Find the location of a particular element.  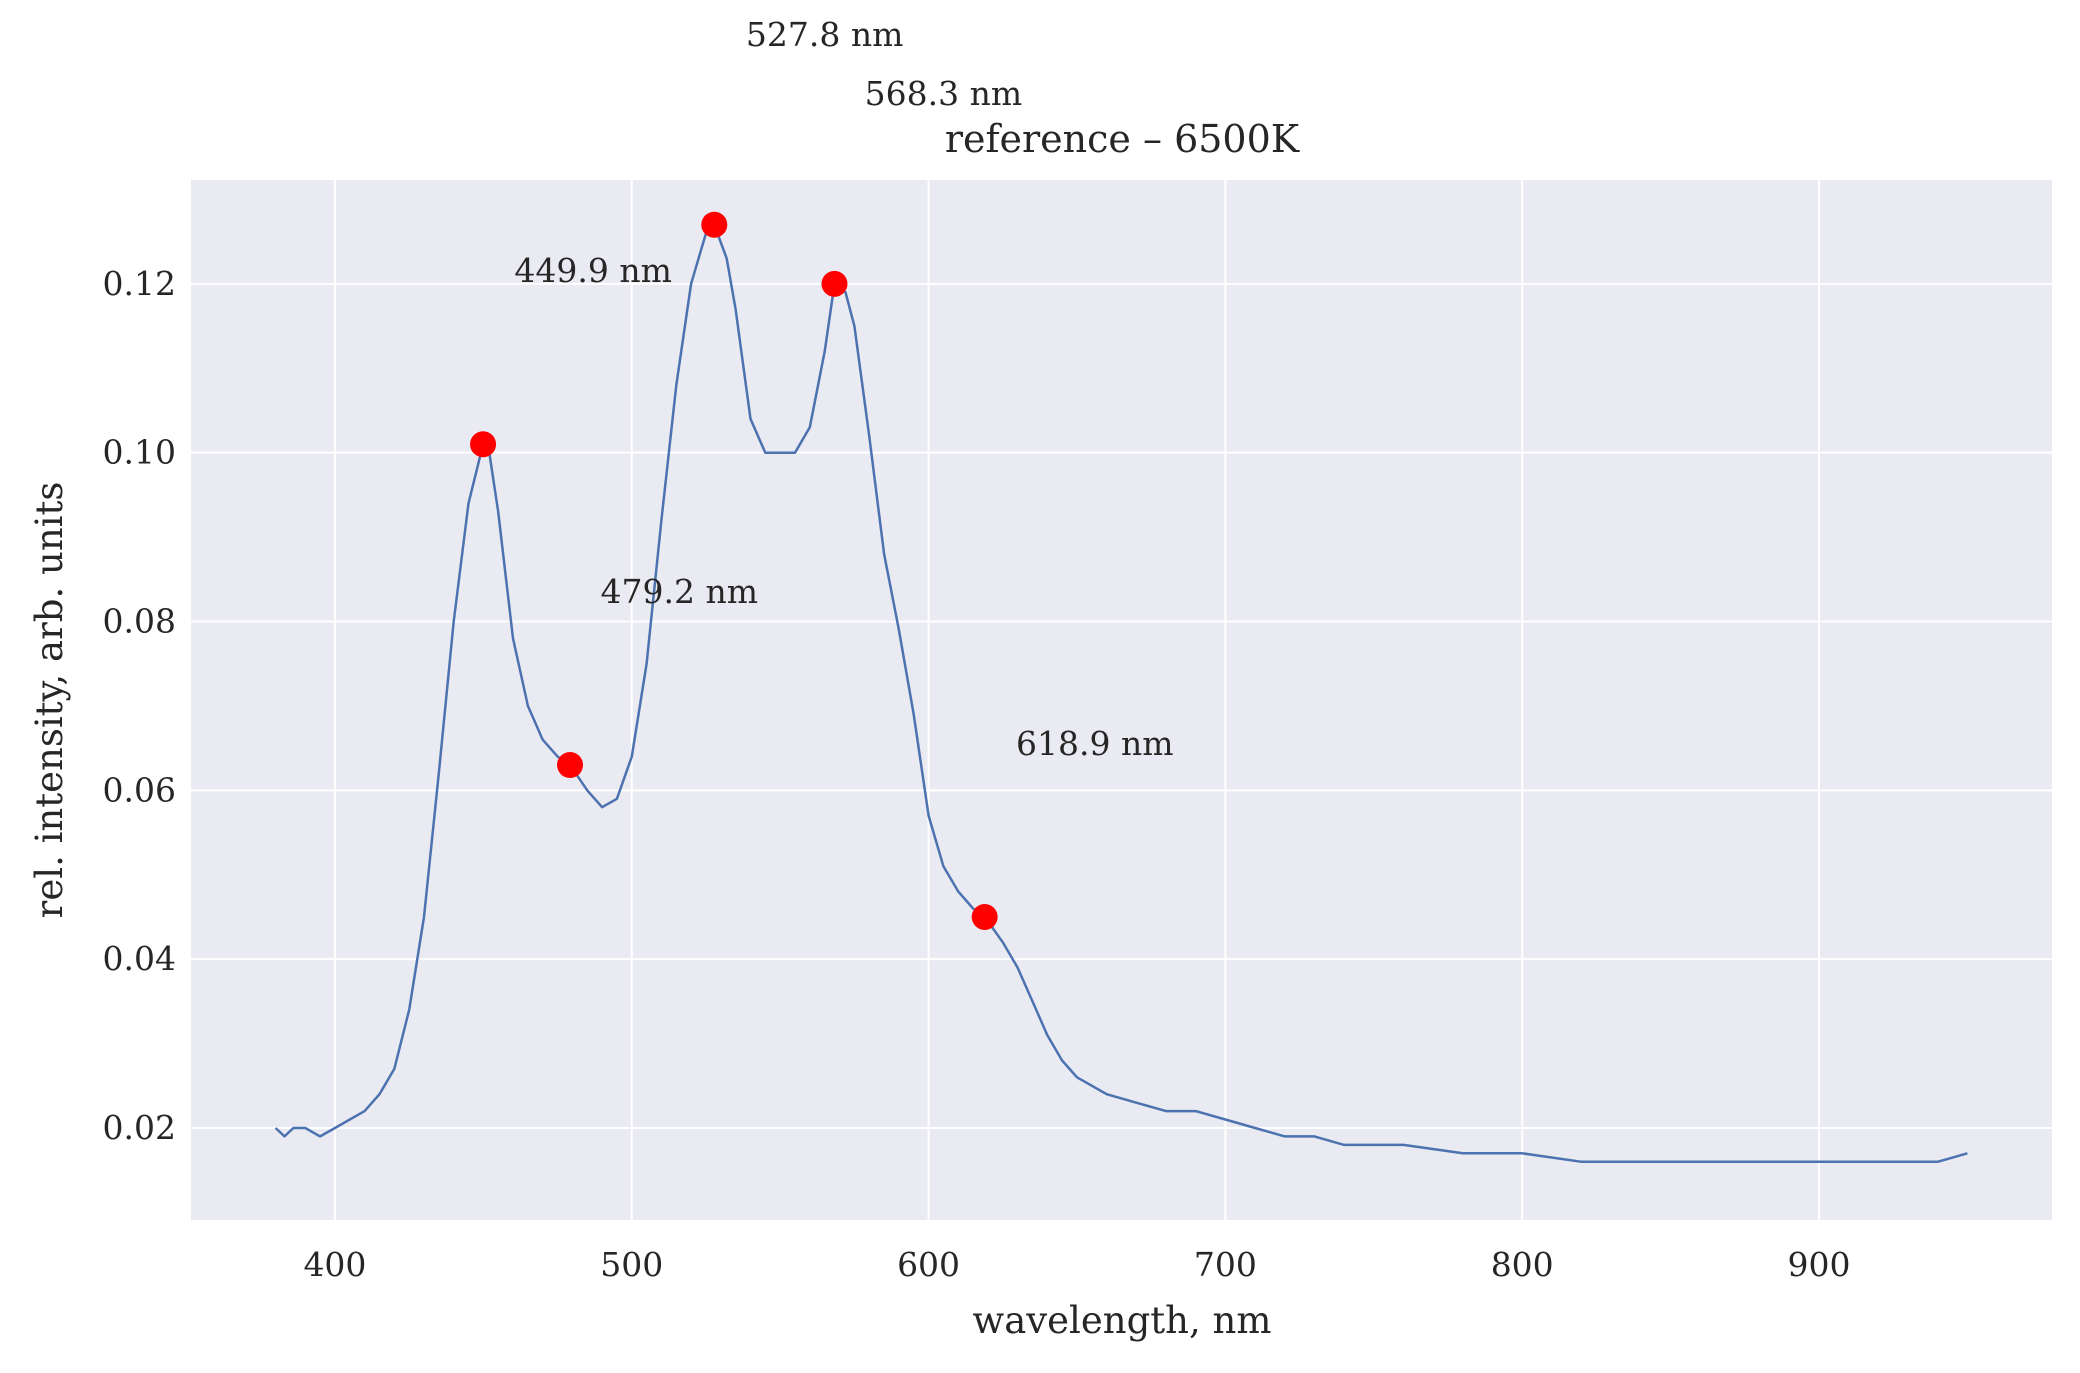

x-tick-label: 500 is located at coordinates (631, 1264).